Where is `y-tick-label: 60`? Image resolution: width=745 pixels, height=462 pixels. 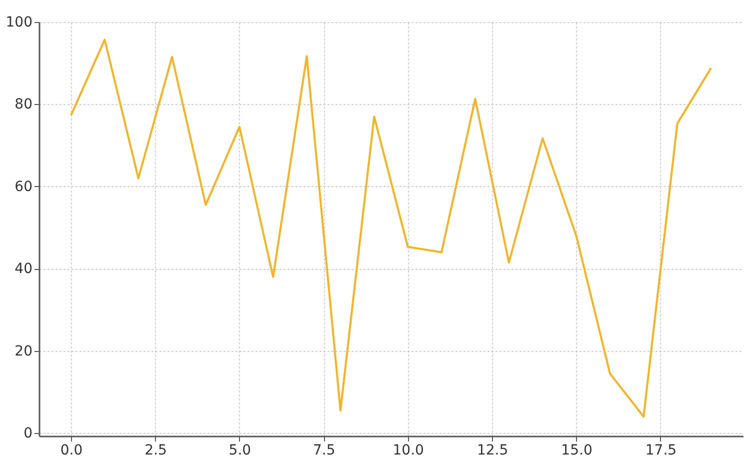
y-tick-label: 60 is located at coordinates (23, 186).